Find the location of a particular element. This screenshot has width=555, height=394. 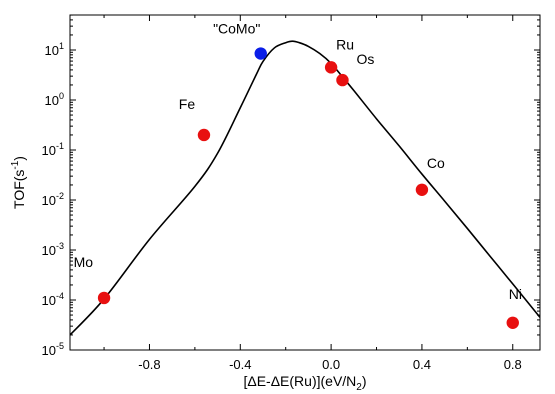

x-axis-title-subscript: 2 is located at coordinates (359, 387).